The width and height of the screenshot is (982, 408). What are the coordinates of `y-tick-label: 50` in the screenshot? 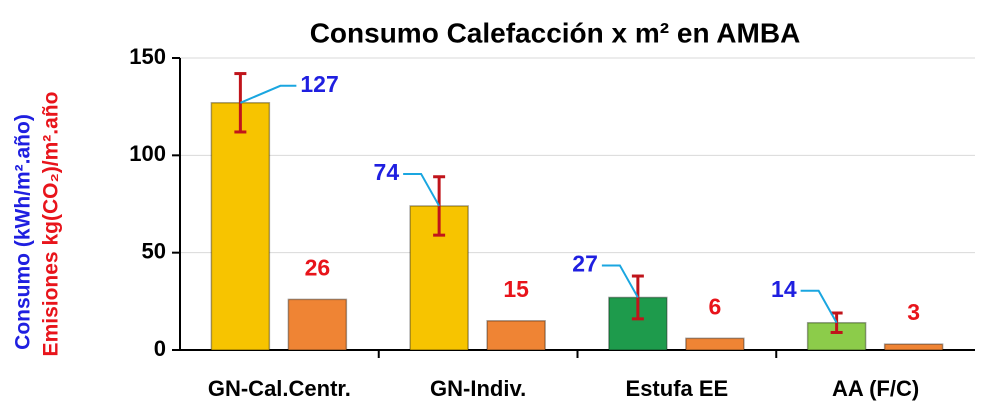 It's located at (154, 250).